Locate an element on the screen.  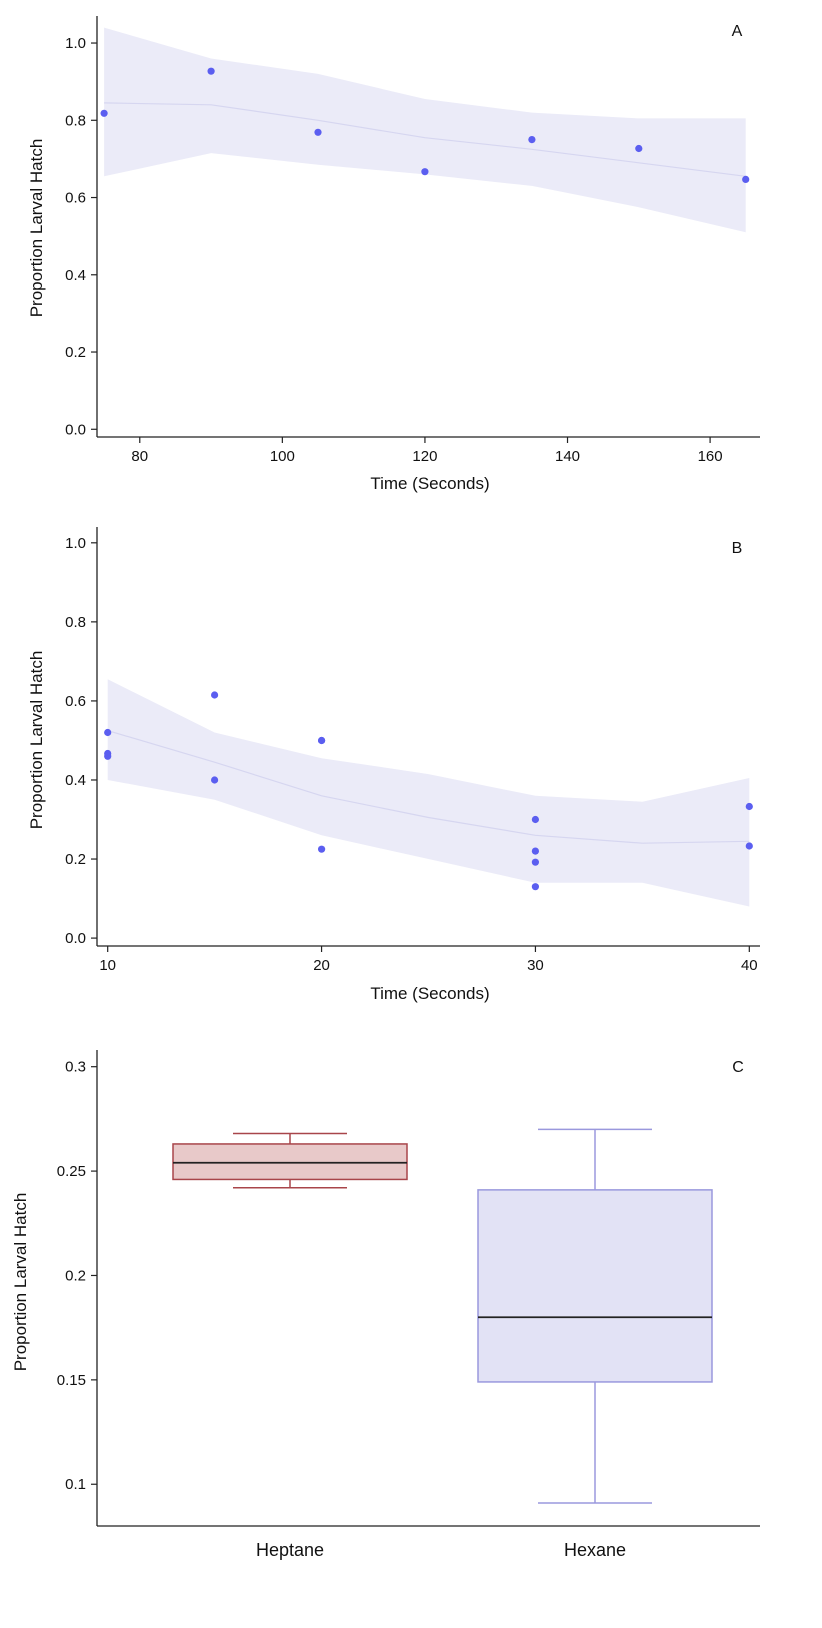
panel-a-x-axis-title: Time (Seconds) is located at coordinates (429, 483).